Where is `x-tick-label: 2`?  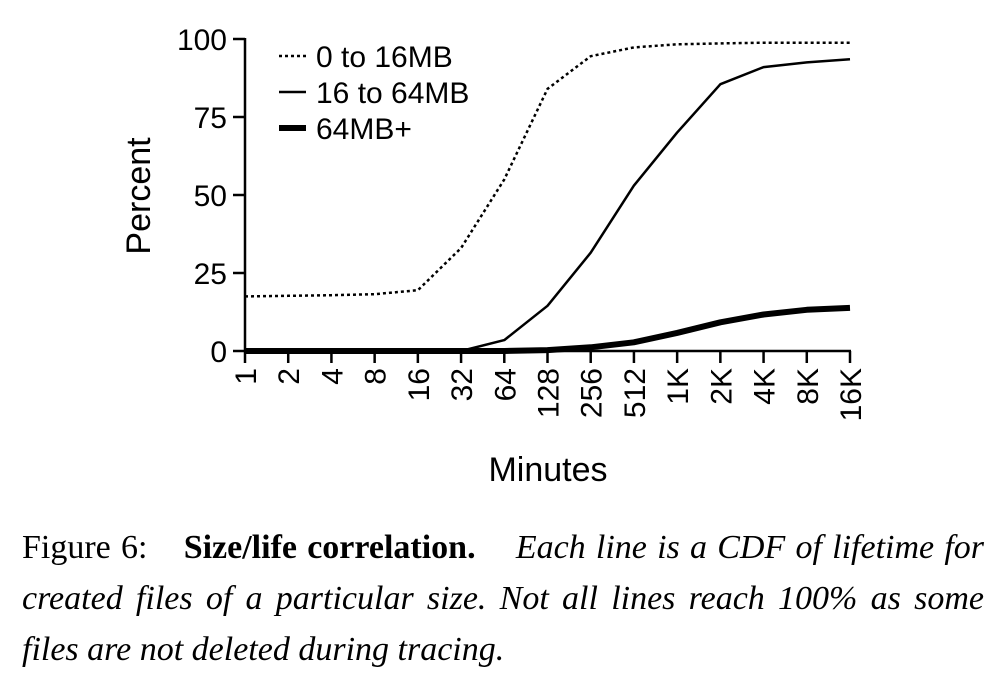
x-tick-label: 2 is located at coordinates (289, 376).